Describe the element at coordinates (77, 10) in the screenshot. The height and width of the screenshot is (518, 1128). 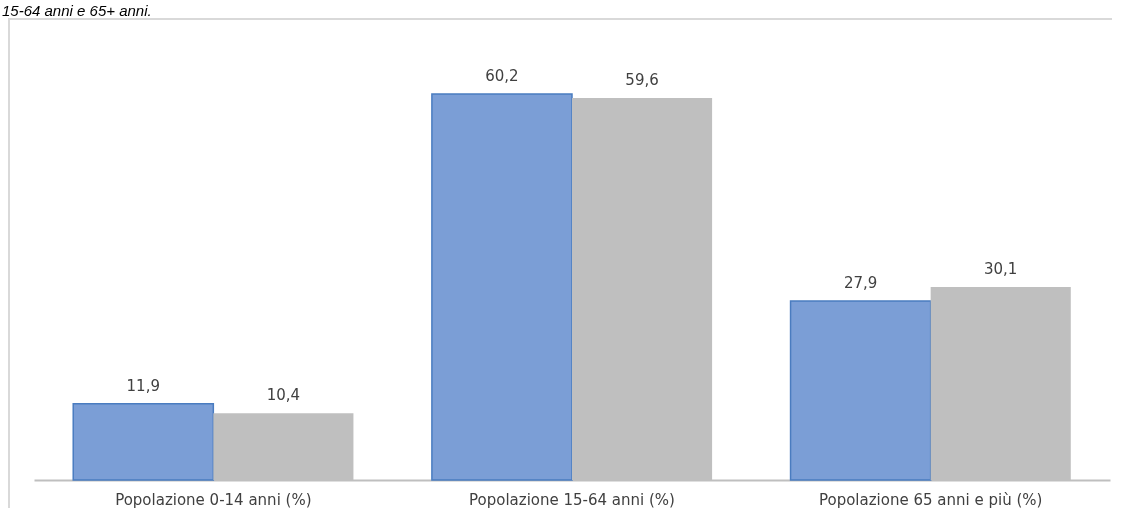
I see `chart-title: 15-64 anni e 65+ anni.` at that location.